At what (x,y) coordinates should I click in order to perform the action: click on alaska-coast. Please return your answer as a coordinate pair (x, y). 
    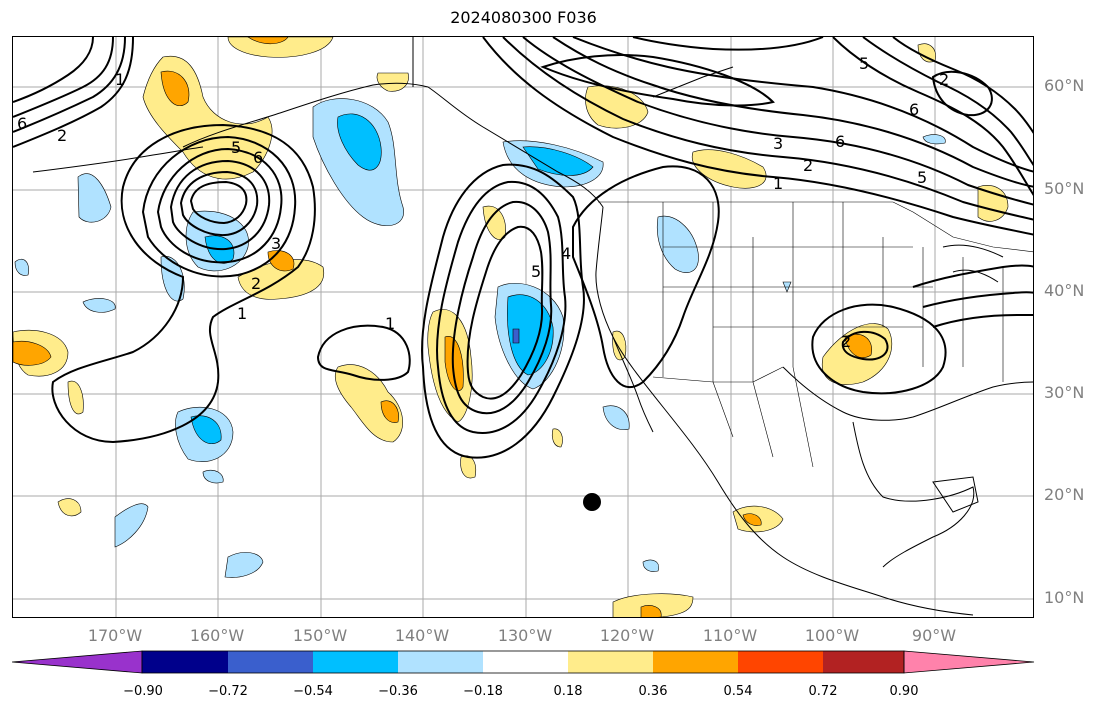
    Looking at the image, I should click on (393, 145).